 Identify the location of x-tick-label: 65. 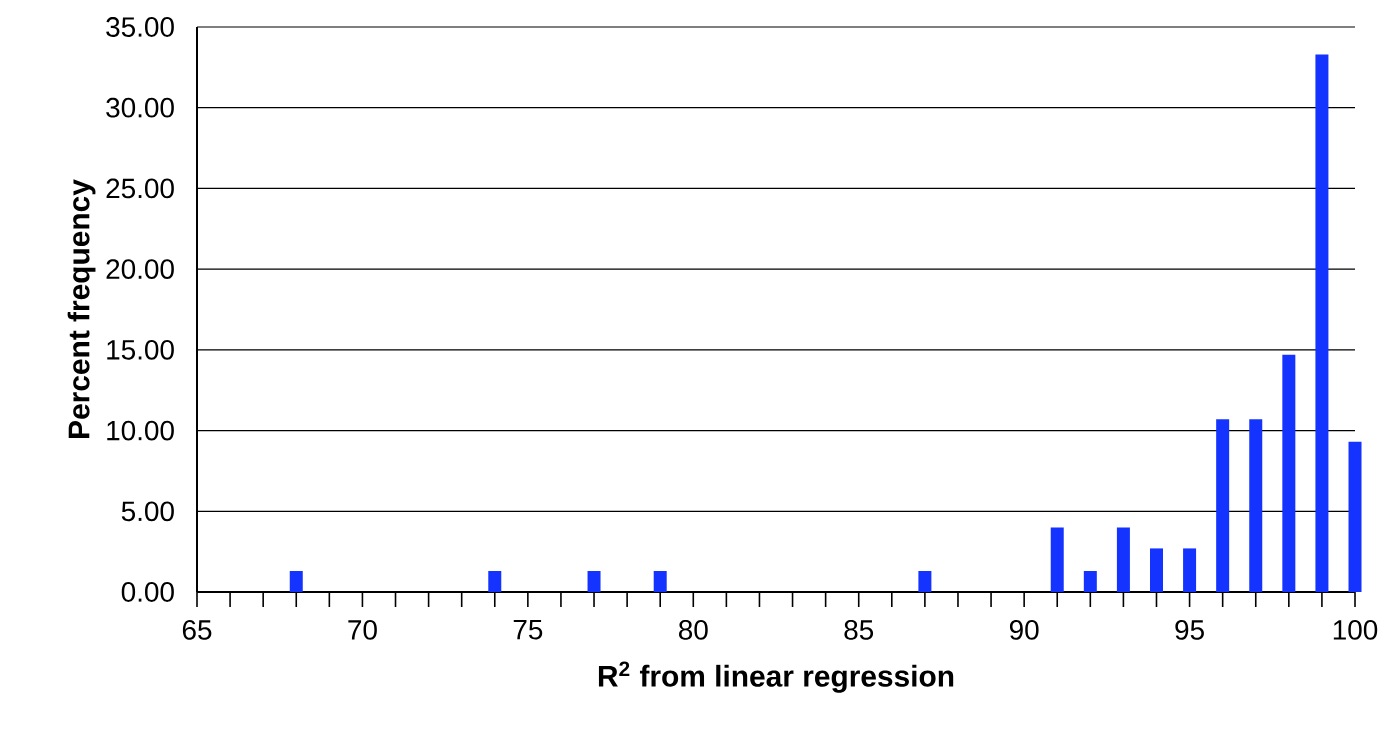
(197, 630).